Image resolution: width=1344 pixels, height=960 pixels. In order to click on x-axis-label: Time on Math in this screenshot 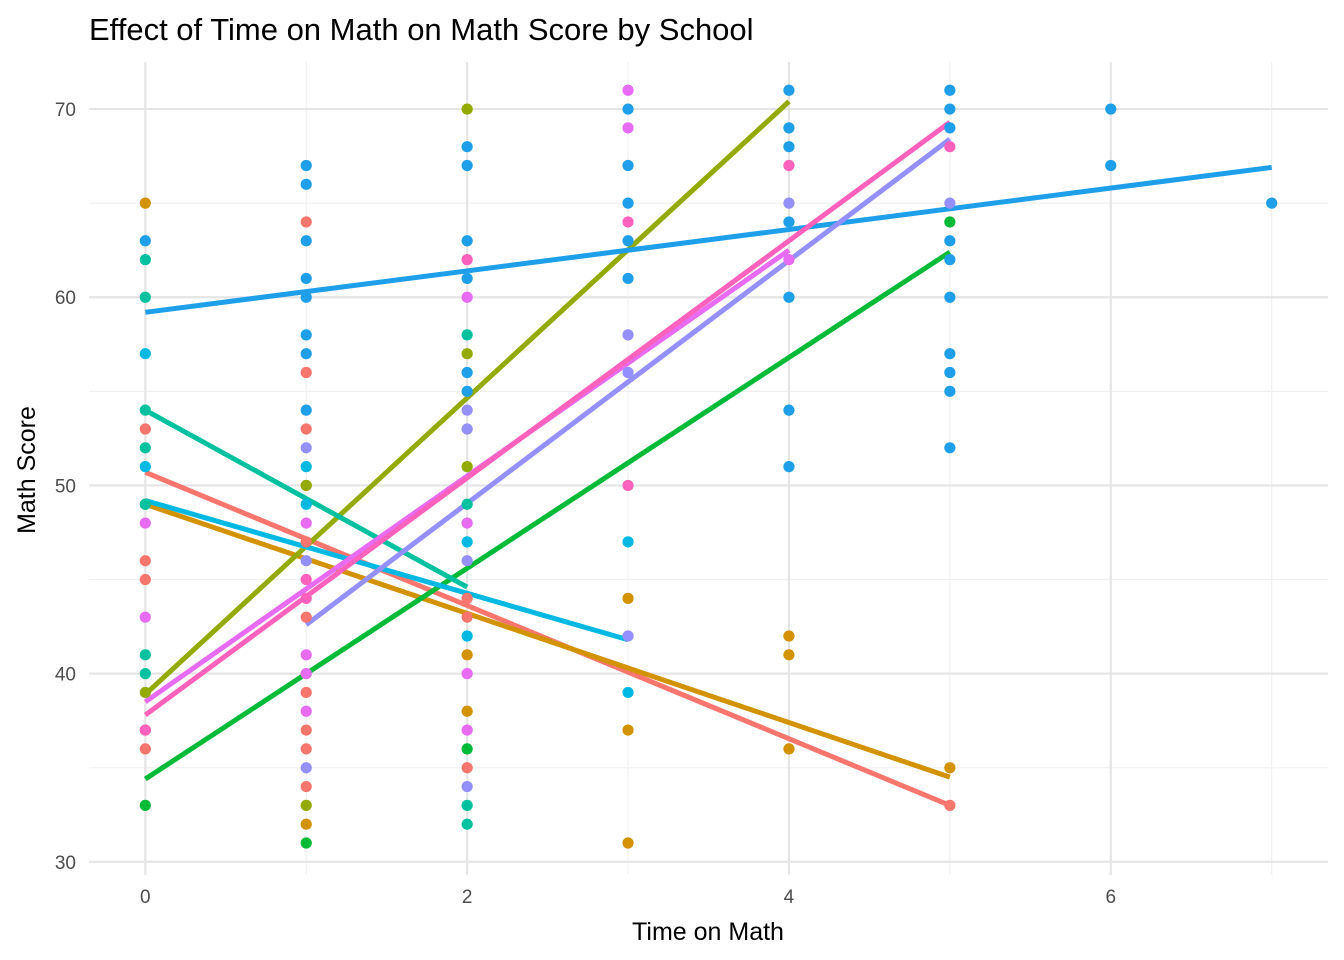, I will do `click(708, 932)`.